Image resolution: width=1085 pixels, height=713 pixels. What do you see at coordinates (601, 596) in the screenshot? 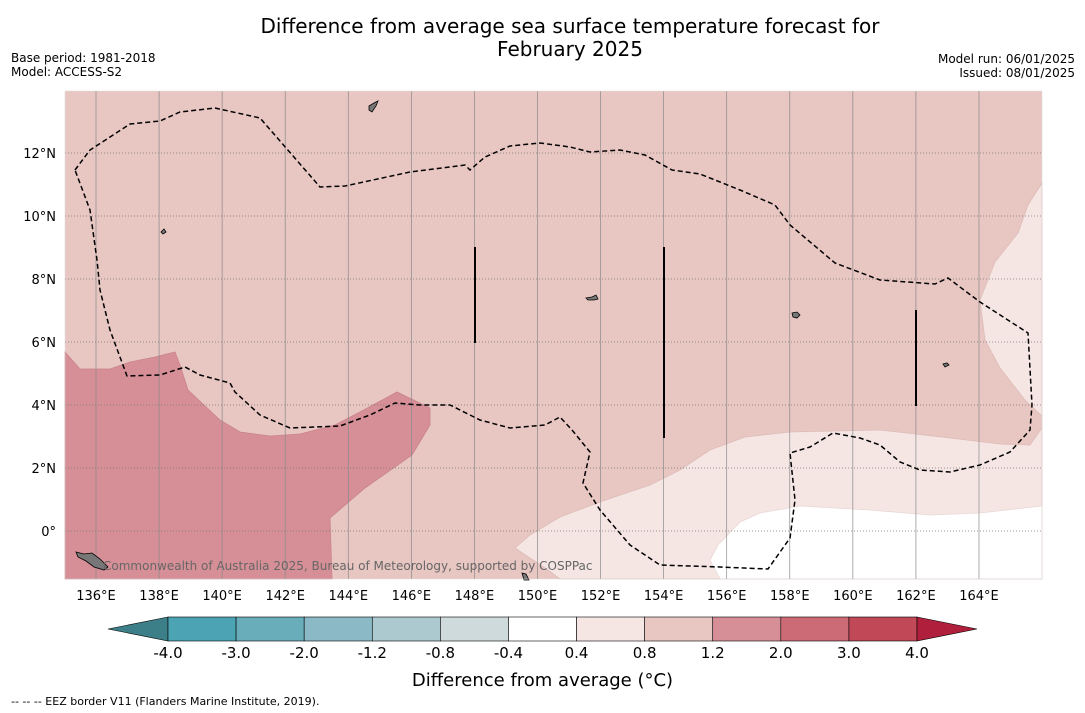
I see `lon-tick-label: 152°E` at bounding box center [601, 596].